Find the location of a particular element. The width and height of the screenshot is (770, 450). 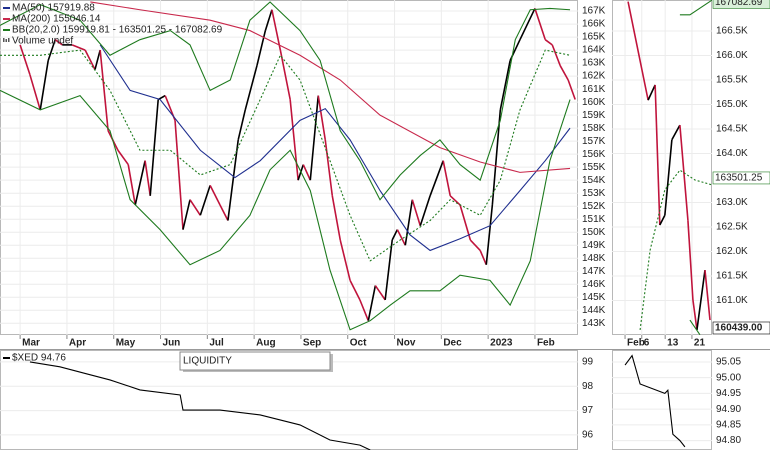

y-tick-label: 151K is located at coordinates (594, 219).